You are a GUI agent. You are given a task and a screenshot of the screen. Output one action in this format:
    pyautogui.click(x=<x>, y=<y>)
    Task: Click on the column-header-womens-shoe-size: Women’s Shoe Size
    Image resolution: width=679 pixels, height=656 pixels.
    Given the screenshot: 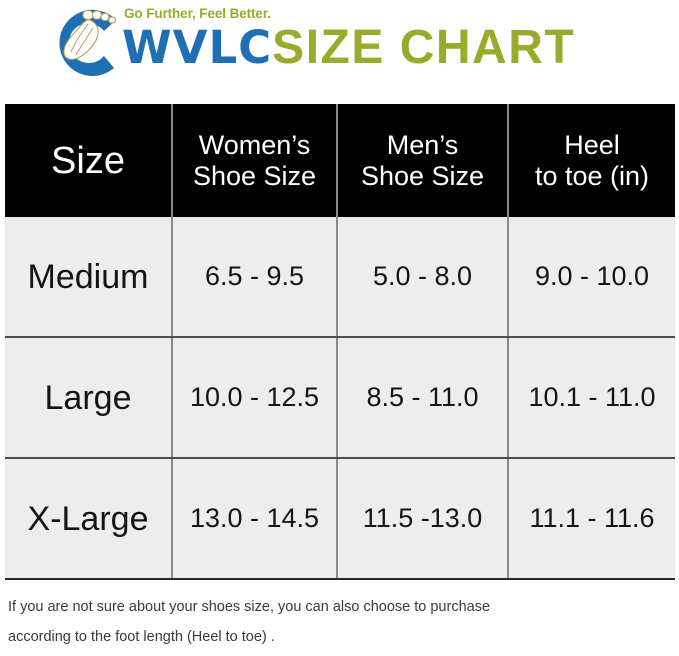 What is the action you would take?
    pyautogui.click(x=255, y=160)
    